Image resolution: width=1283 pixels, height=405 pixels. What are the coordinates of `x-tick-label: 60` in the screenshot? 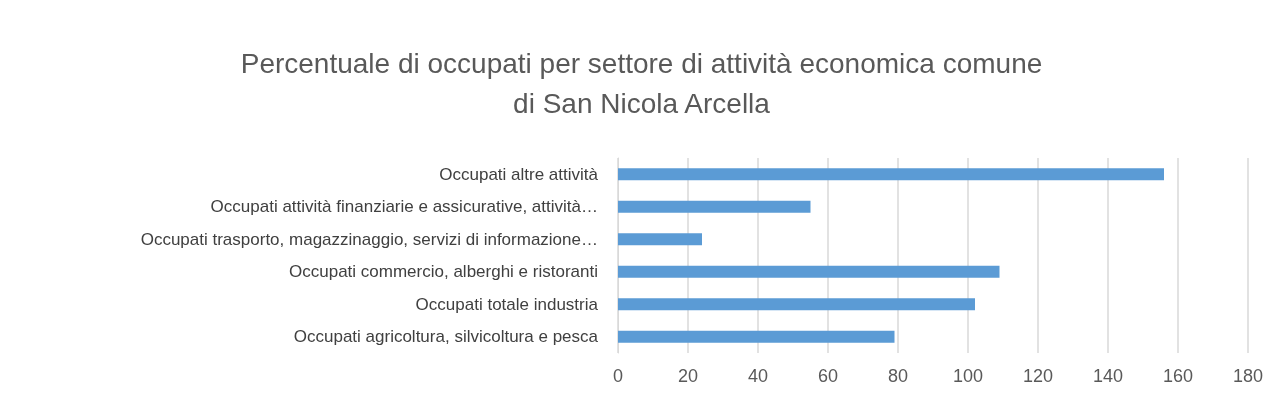 It's located at (828, 376).